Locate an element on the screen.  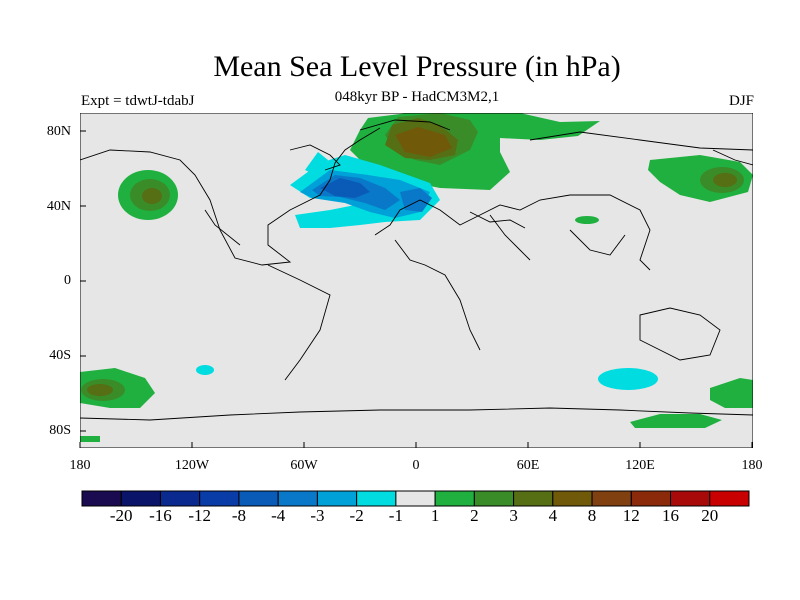
colorbar is located at coordinates (415, 498).